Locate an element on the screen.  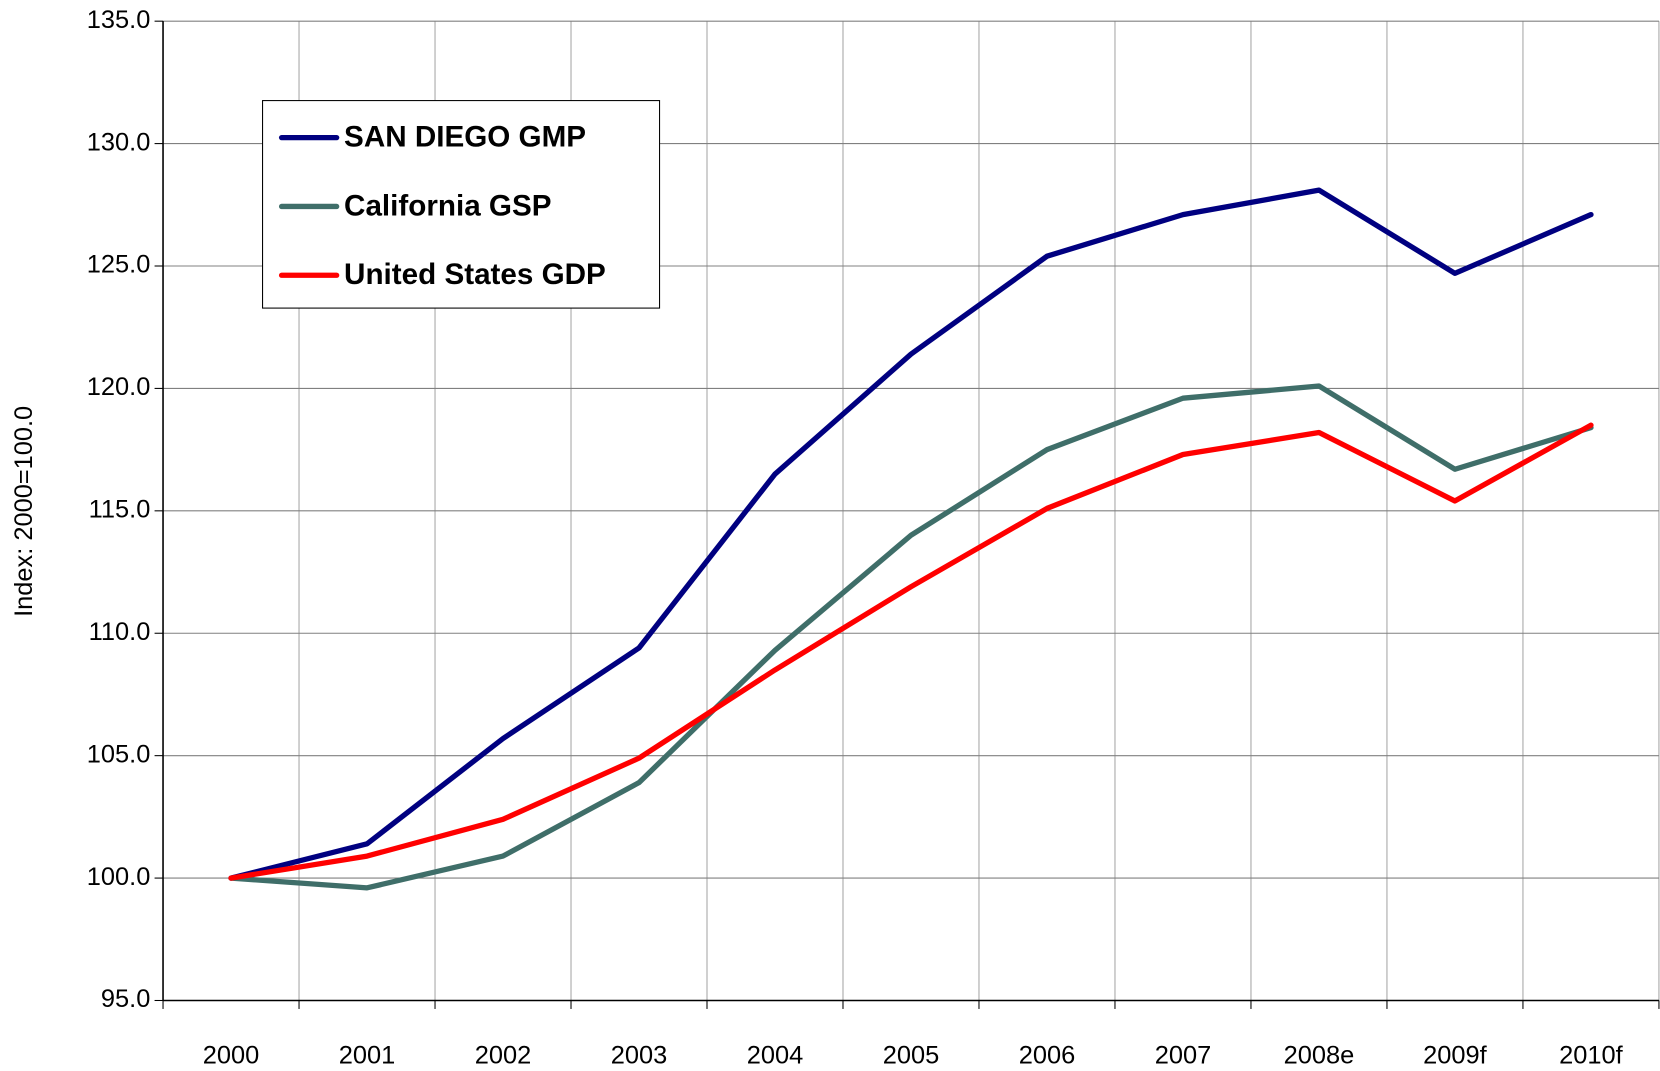
x-tick-label: 2010f is located at coordinates (1591, 1055).